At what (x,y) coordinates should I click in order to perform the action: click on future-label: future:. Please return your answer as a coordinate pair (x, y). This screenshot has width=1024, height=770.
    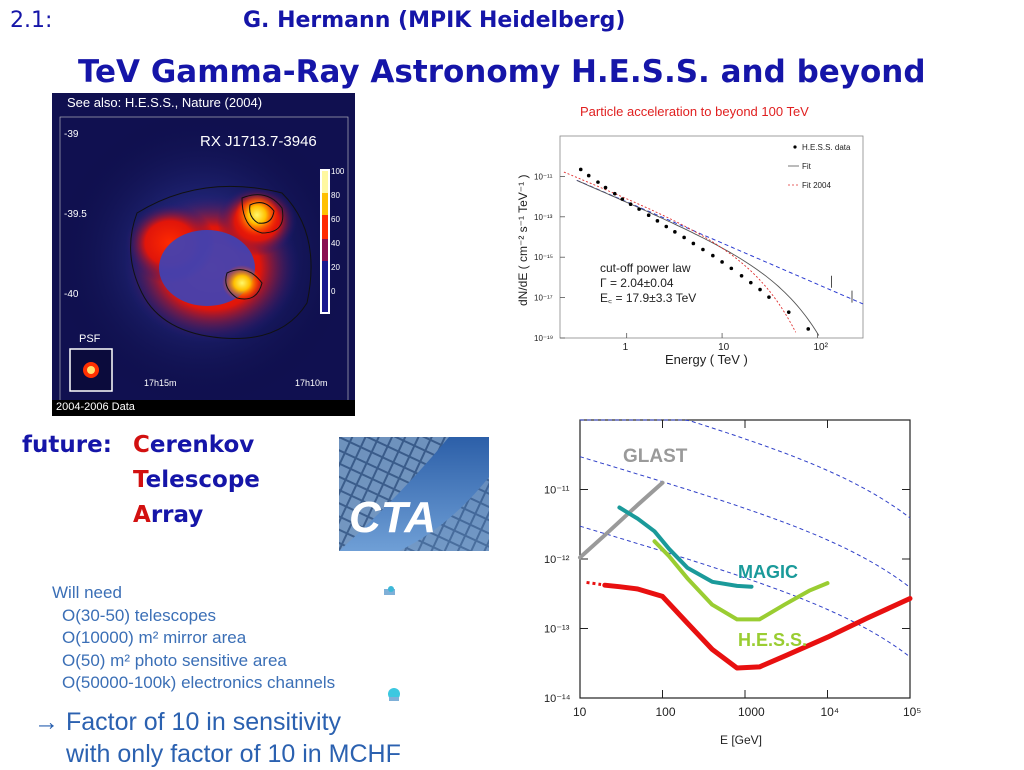
    Looking at the image, I should click on (67, 445).